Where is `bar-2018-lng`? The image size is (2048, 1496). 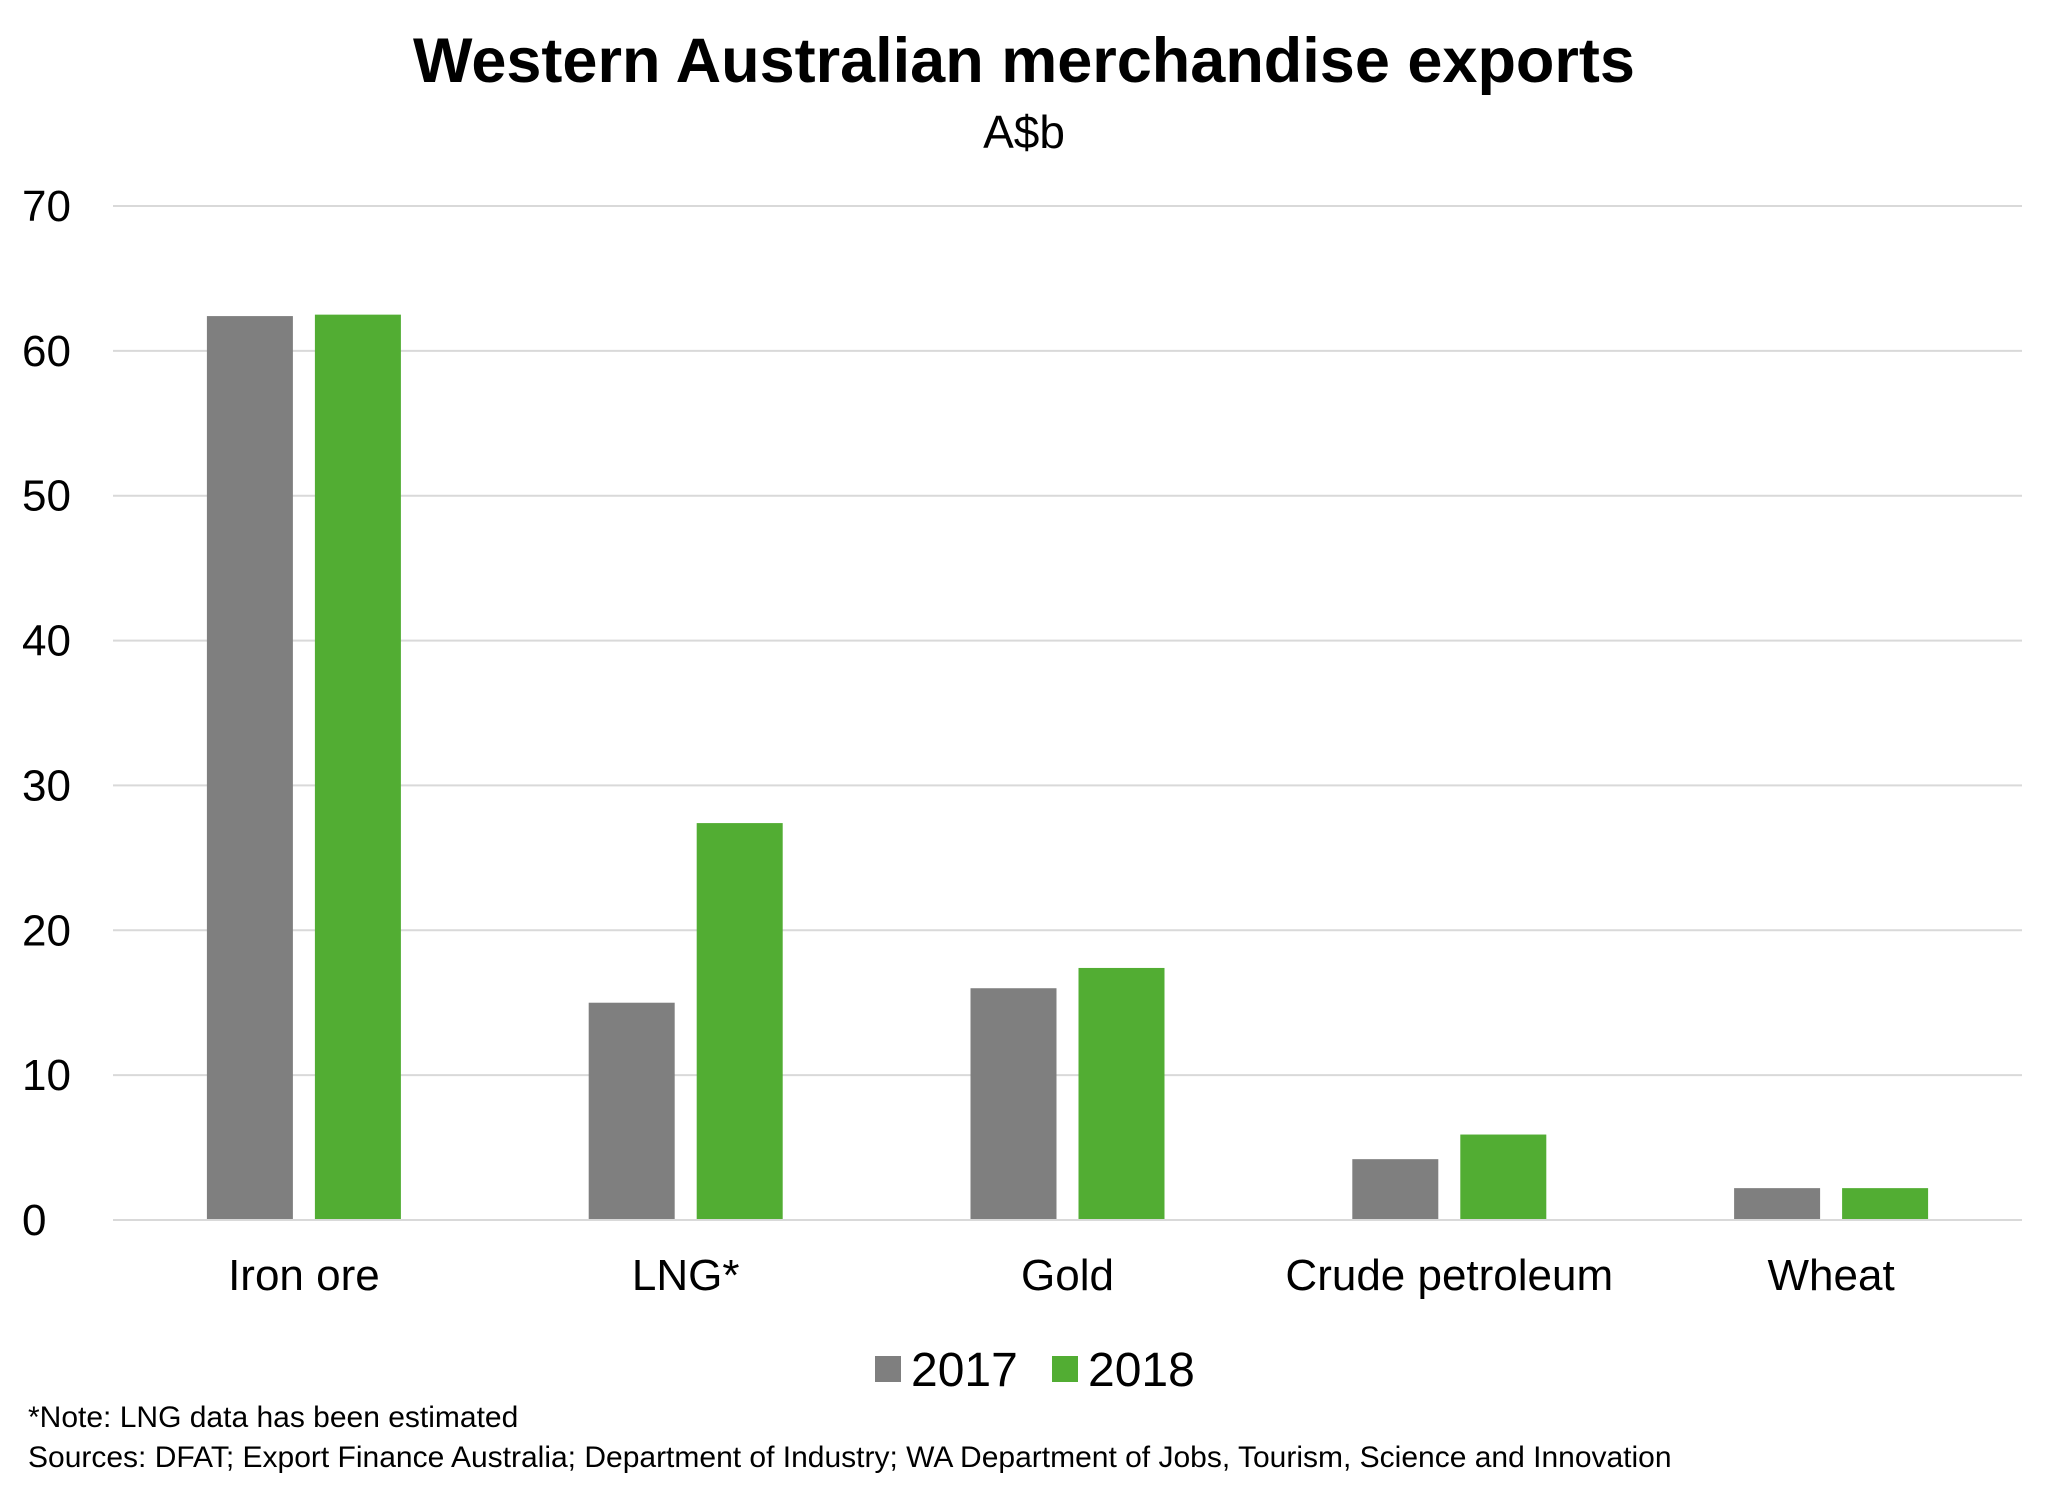 bar-2018-lng is located at coordinates (739, 1021).